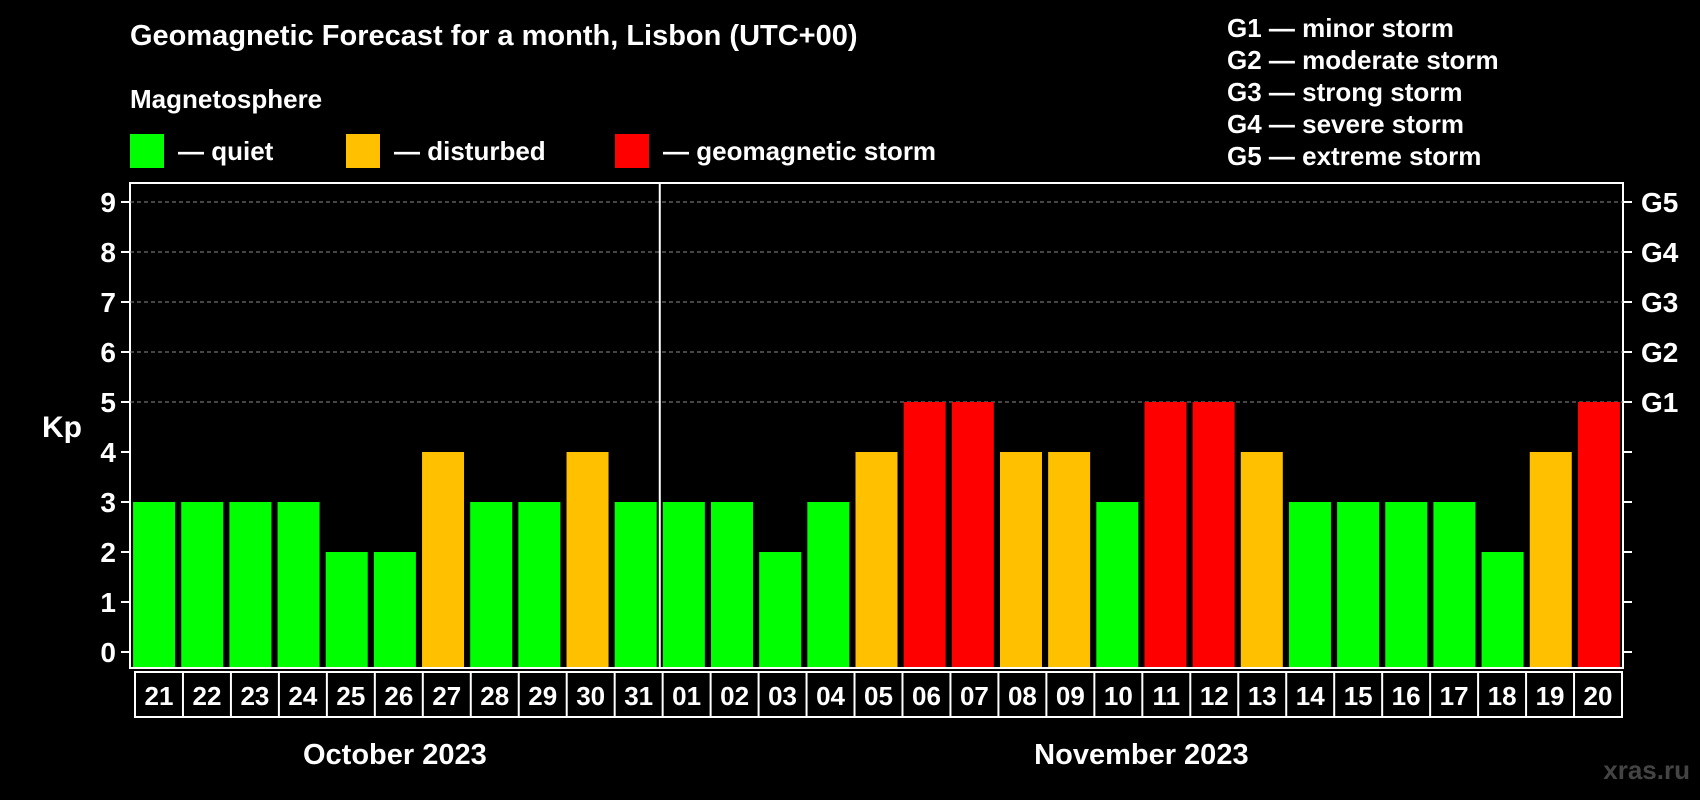 The height and width of the screenshot is (800, 1700). I want to click on right-label-g2: G2, so click(1659, 352).